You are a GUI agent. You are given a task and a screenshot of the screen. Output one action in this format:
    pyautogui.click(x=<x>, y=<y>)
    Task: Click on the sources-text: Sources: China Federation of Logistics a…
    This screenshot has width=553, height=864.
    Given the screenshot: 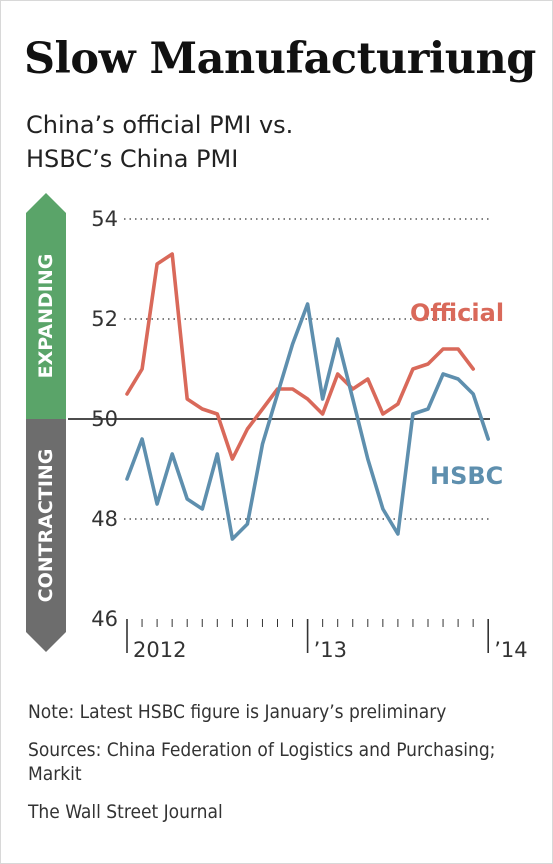 What is the action you would take?
    pyautogui.click(x=262, y=762)
    